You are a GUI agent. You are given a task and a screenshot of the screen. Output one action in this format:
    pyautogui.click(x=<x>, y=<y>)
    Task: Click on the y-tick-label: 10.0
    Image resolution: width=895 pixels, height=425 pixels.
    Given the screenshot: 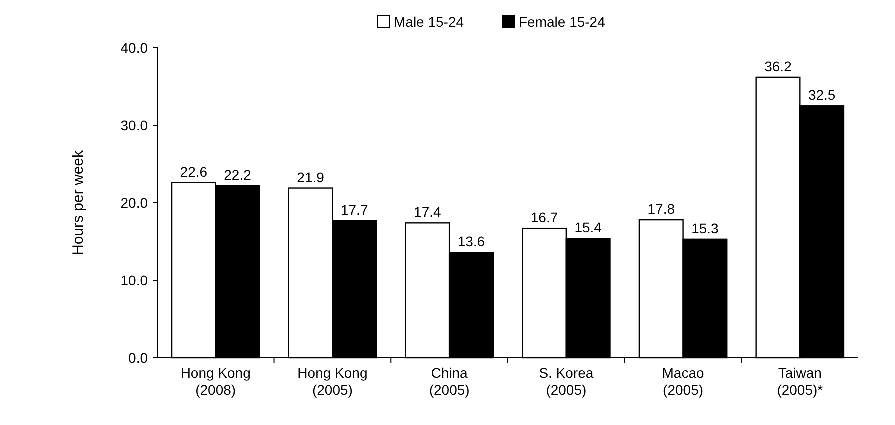 What is the action you would take?
    pyautogui.click(x=134, y=280)
    